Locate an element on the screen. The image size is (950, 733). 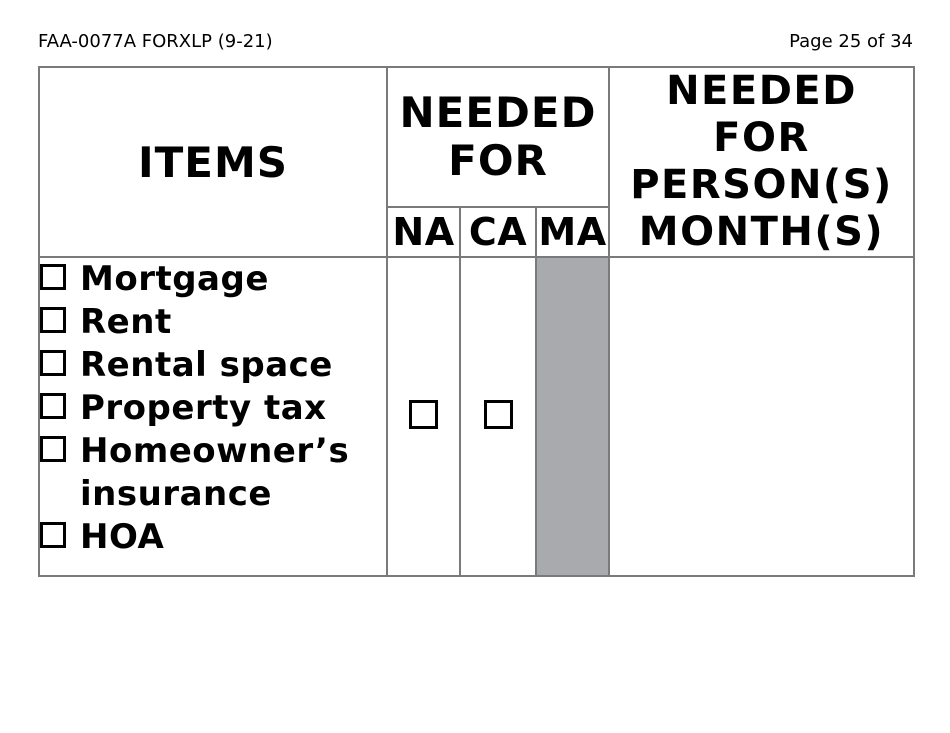
ma-disabled-cell is located at coordinates (572, 416).